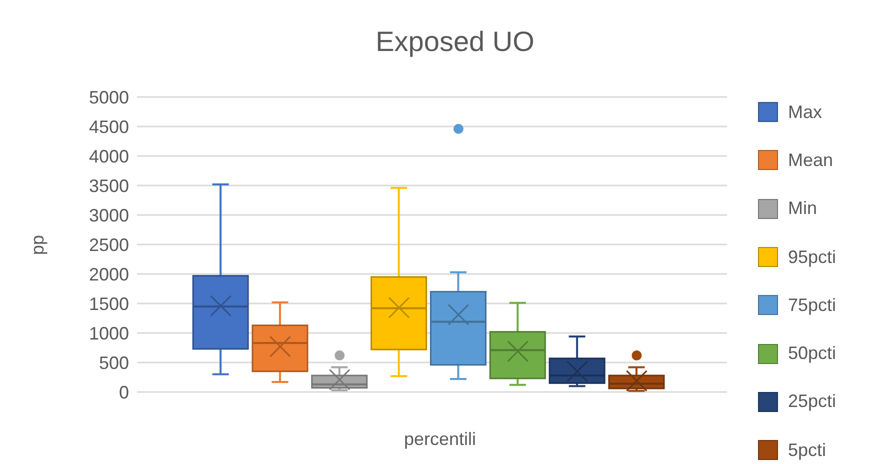  Describe the element at coordinates (108, 186) in the screenshot. I see `y-tick-label: 3500` at that location.